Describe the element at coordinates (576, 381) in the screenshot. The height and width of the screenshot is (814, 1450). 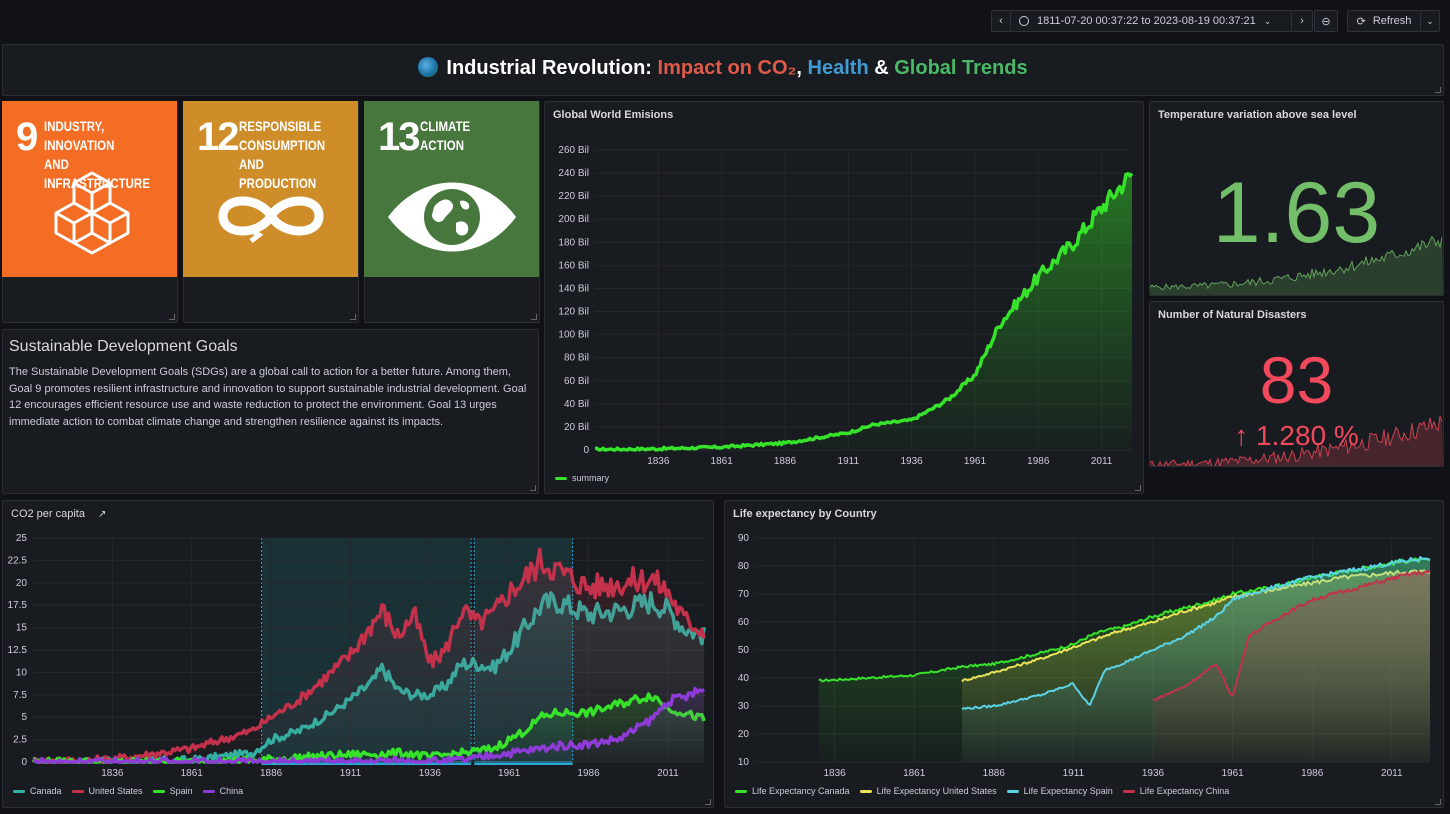
I see `y-tick-label: 60 Bil` at that location.